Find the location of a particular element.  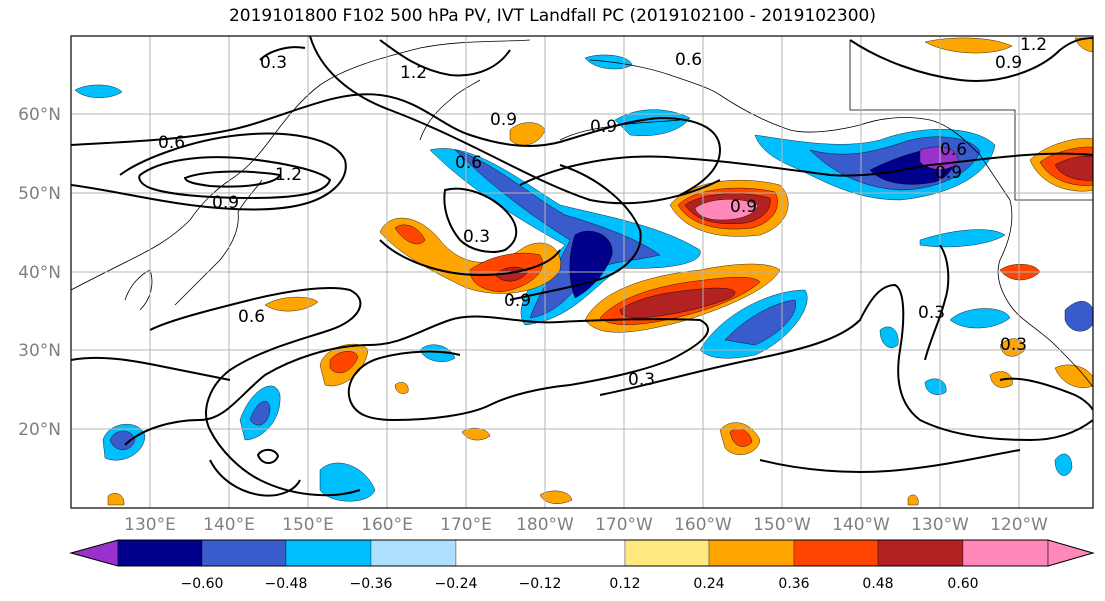

contour-09-east-ring is located at coordinates (575, 232).